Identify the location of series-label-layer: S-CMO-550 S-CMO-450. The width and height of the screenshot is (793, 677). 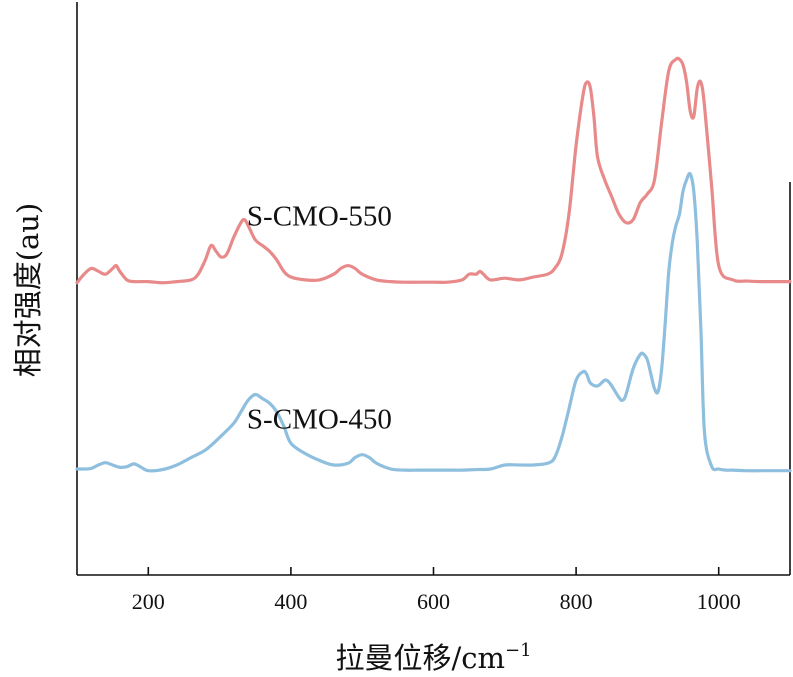
(319, 317).